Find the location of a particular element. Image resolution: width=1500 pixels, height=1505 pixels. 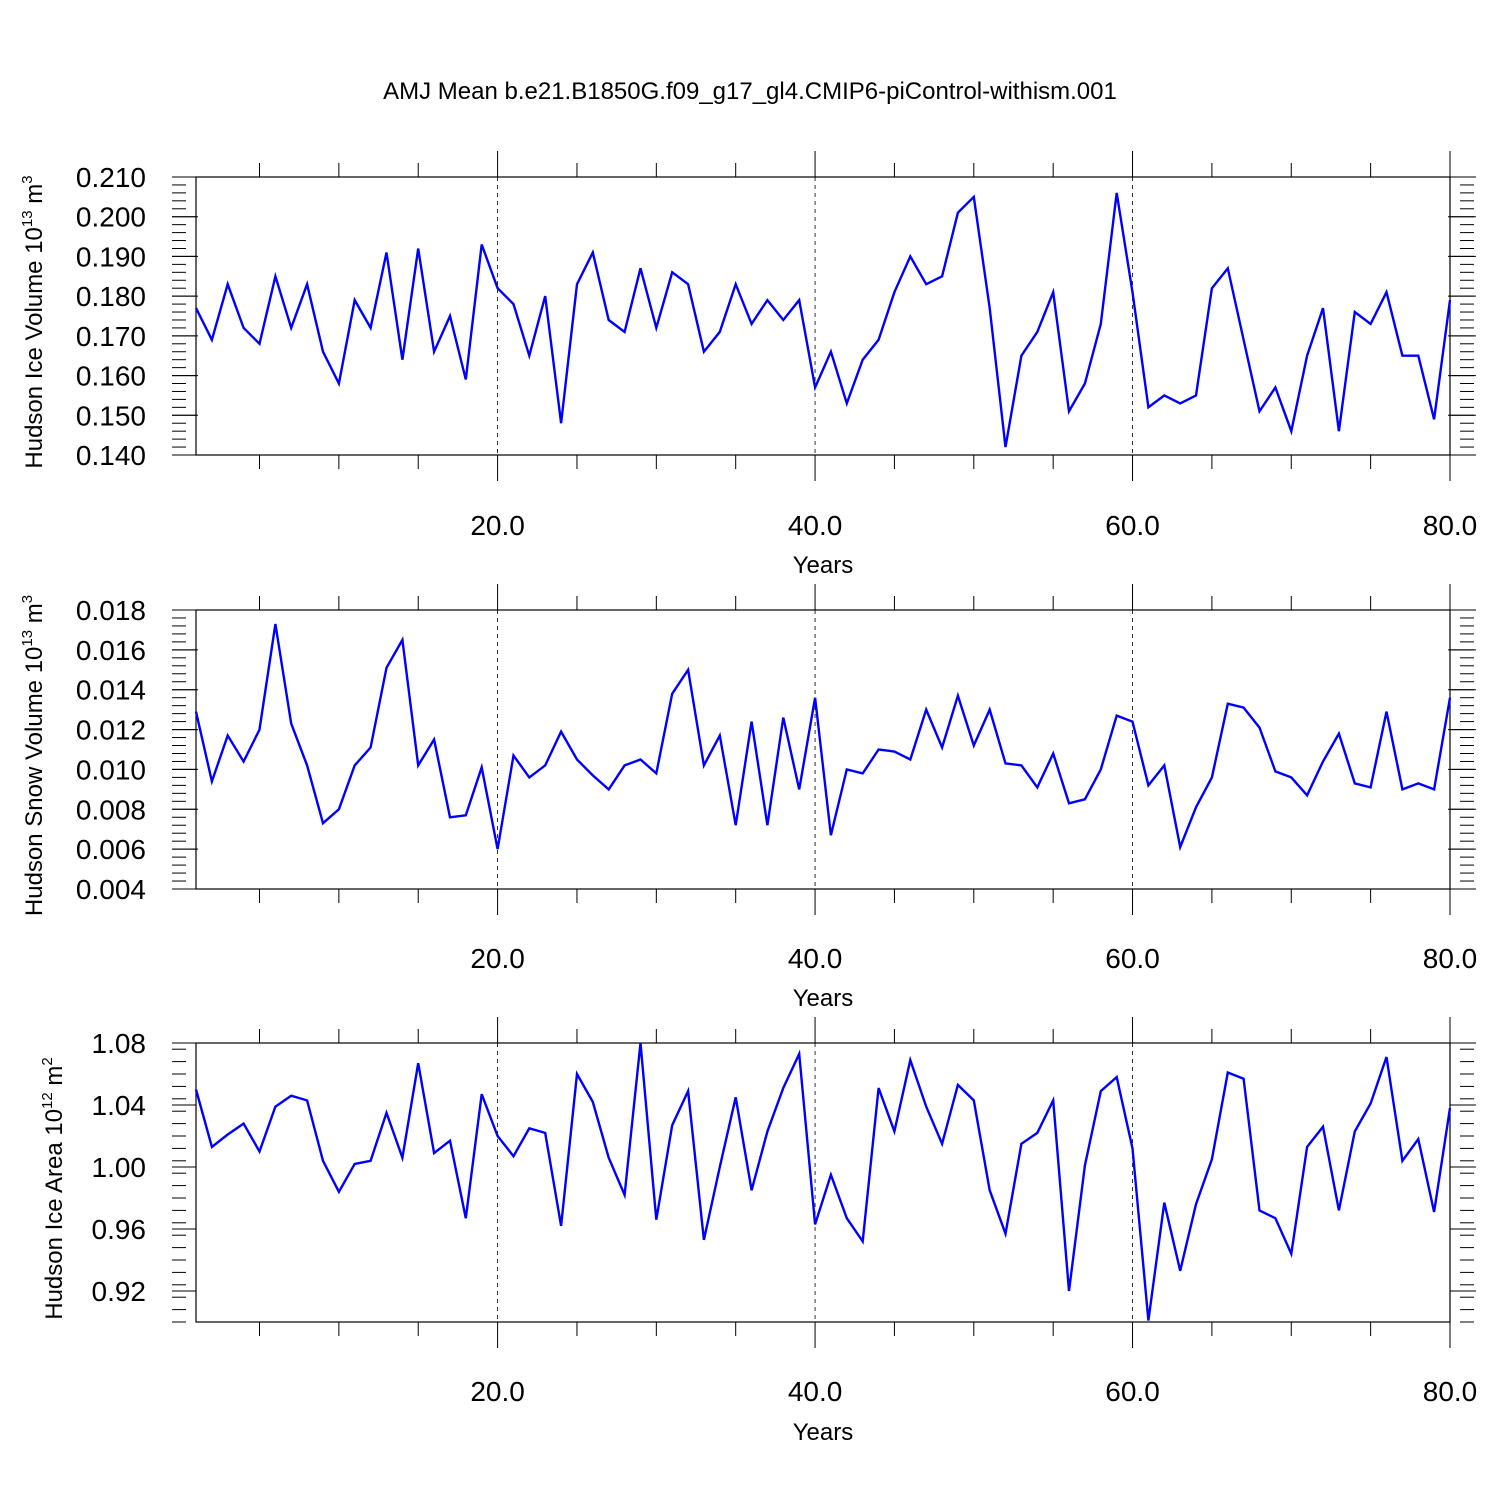

y-tick-label: 1.04 is located at coordinates (119, 1105).